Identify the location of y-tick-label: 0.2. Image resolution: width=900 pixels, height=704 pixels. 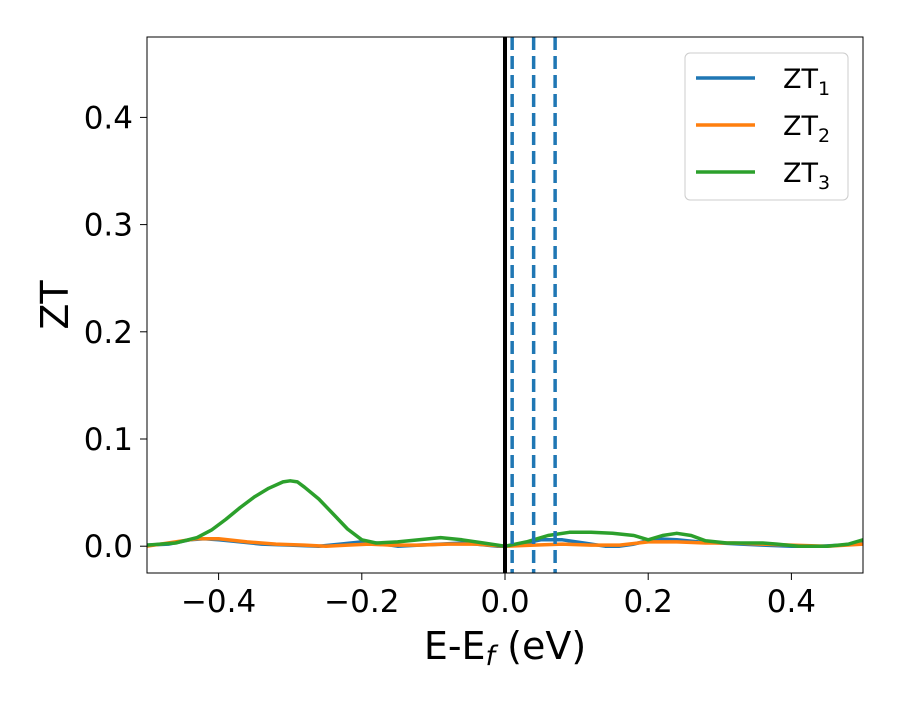
(108, 333).